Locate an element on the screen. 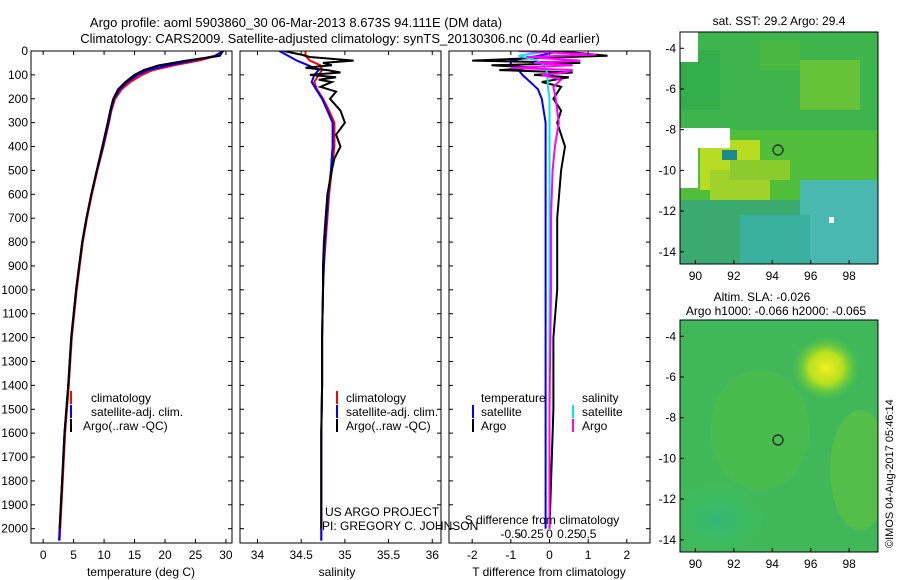 This screenshot has height=580, width=900. sla-field-cool-spot is located at coordinates (724, 516).